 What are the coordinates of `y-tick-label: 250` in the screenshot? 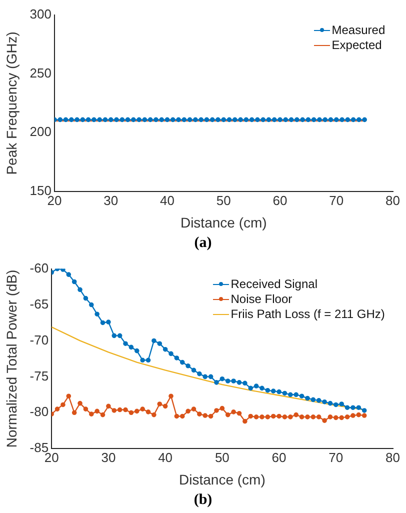 It's located at (41, 72).